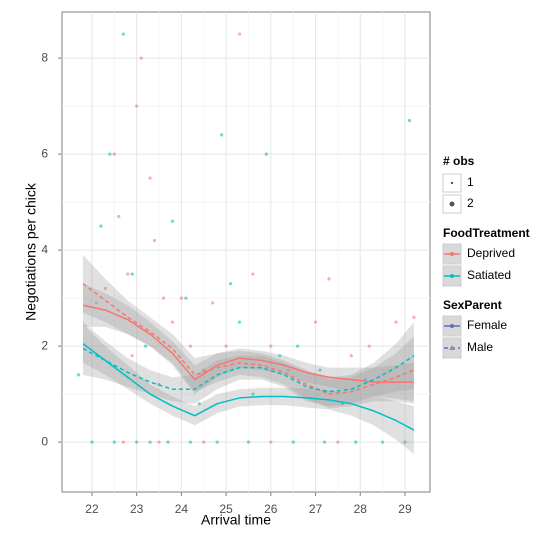 The image size is (550, 535). Describe the element at coordinates (487, 325) in the screenshot. I see `legend-label: Female` at that location.